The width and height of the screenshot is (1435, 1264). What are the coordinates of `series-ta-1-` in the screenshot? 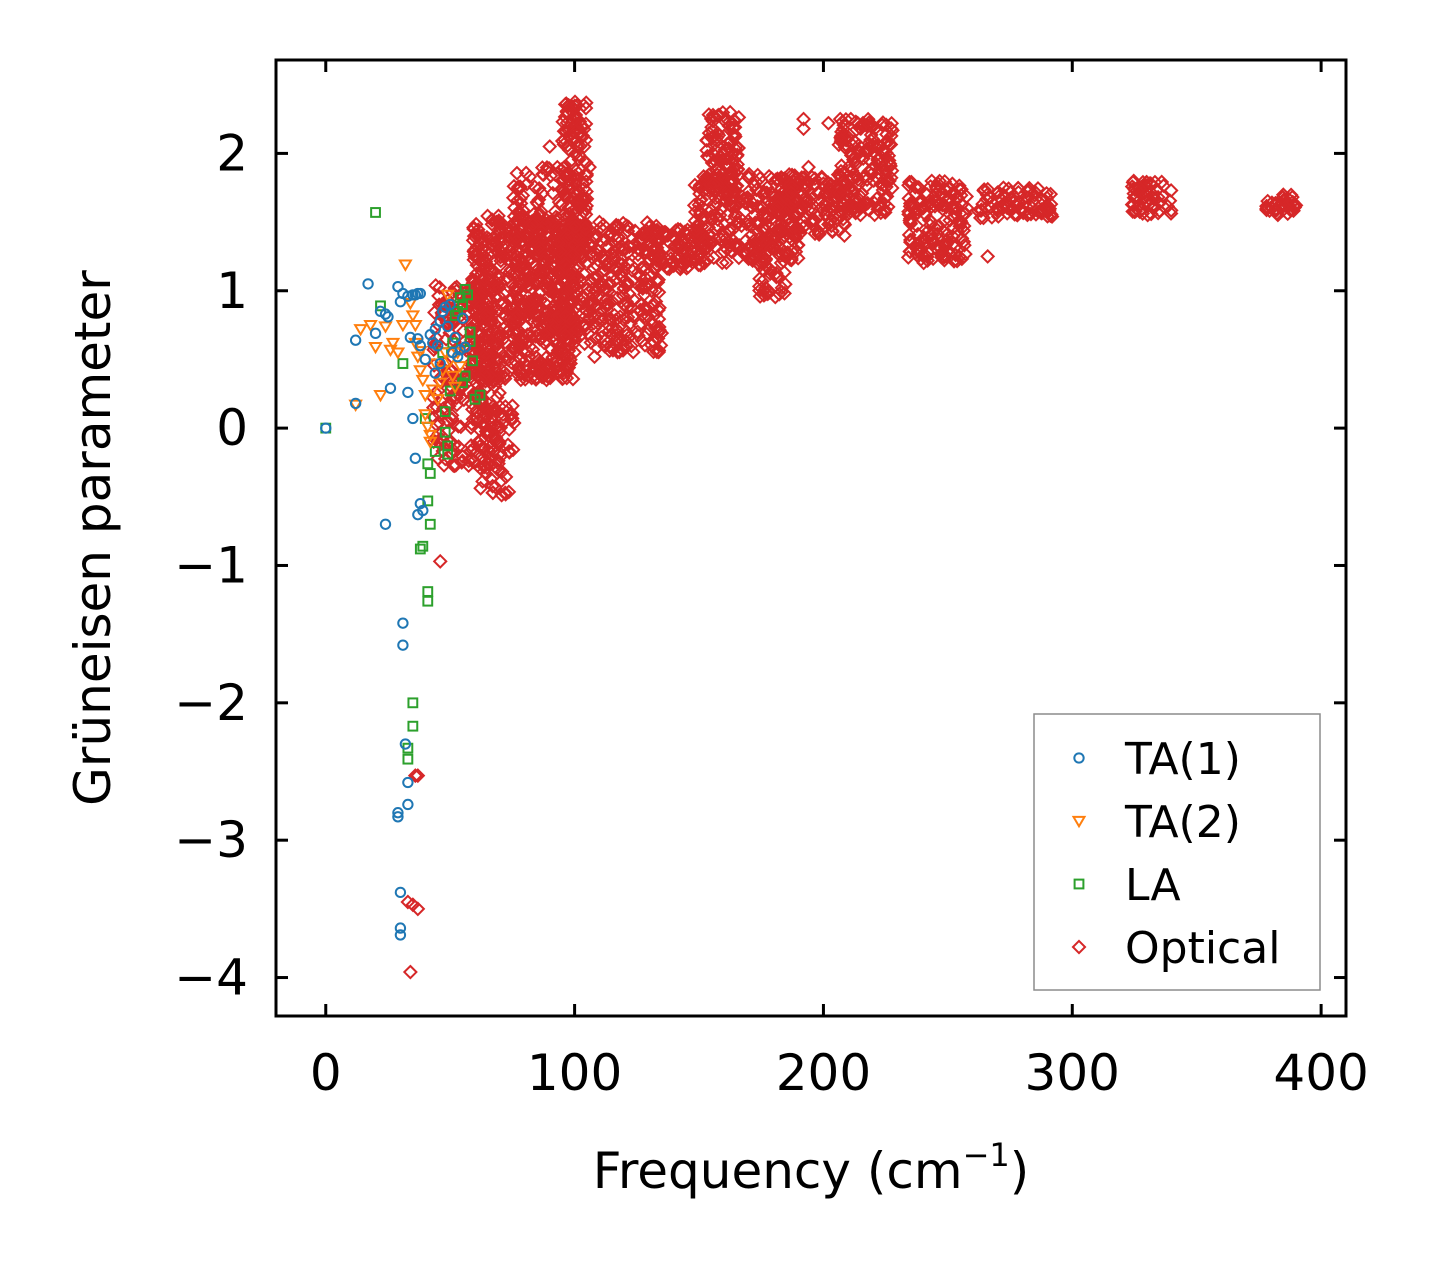 It's located at (395, 609).